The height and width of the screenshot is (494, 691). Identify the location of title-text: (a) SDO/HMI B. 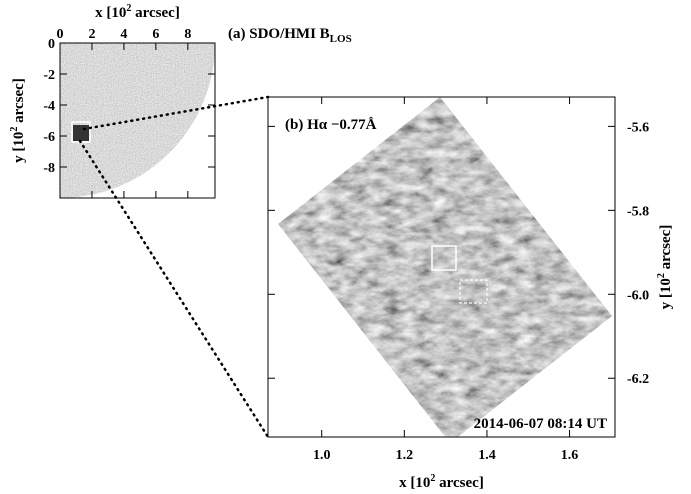
(279, 34).